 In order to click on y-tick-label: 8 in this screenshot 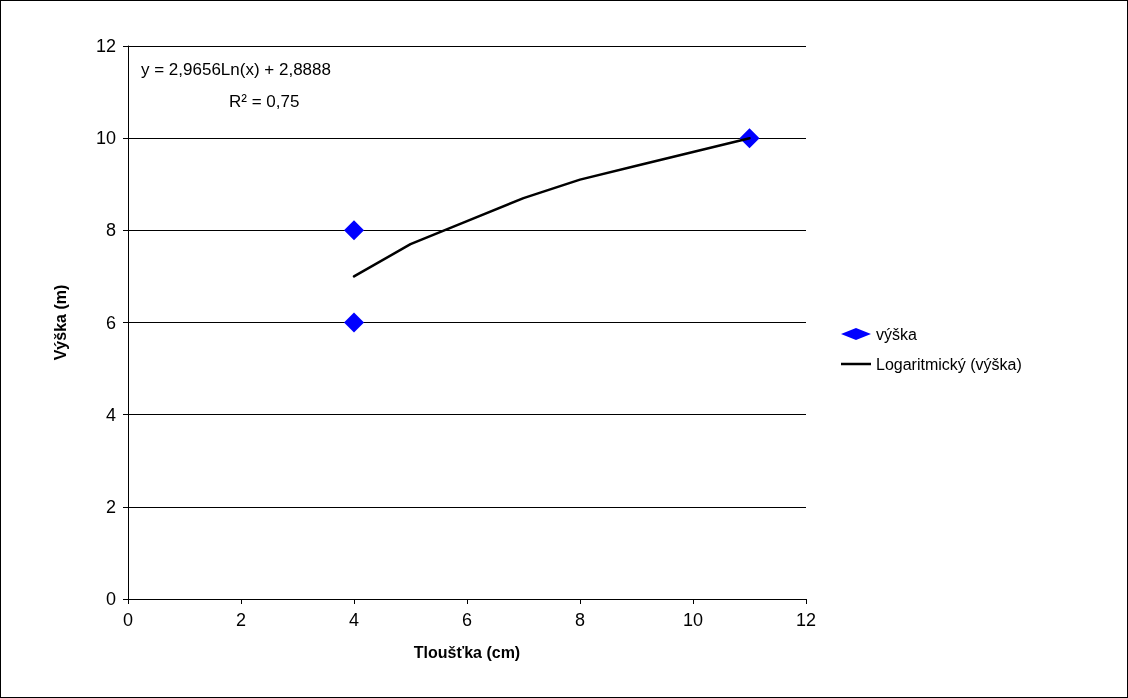, I will do `click(110, 230)`.